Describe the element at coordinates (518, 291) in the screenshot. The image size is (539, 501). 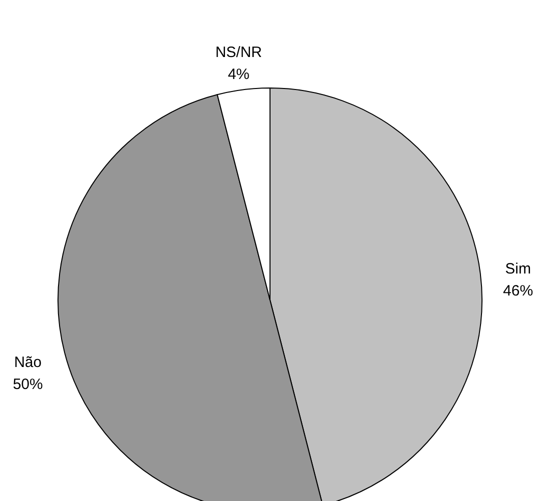
I see `data-label: 46%` at that location.